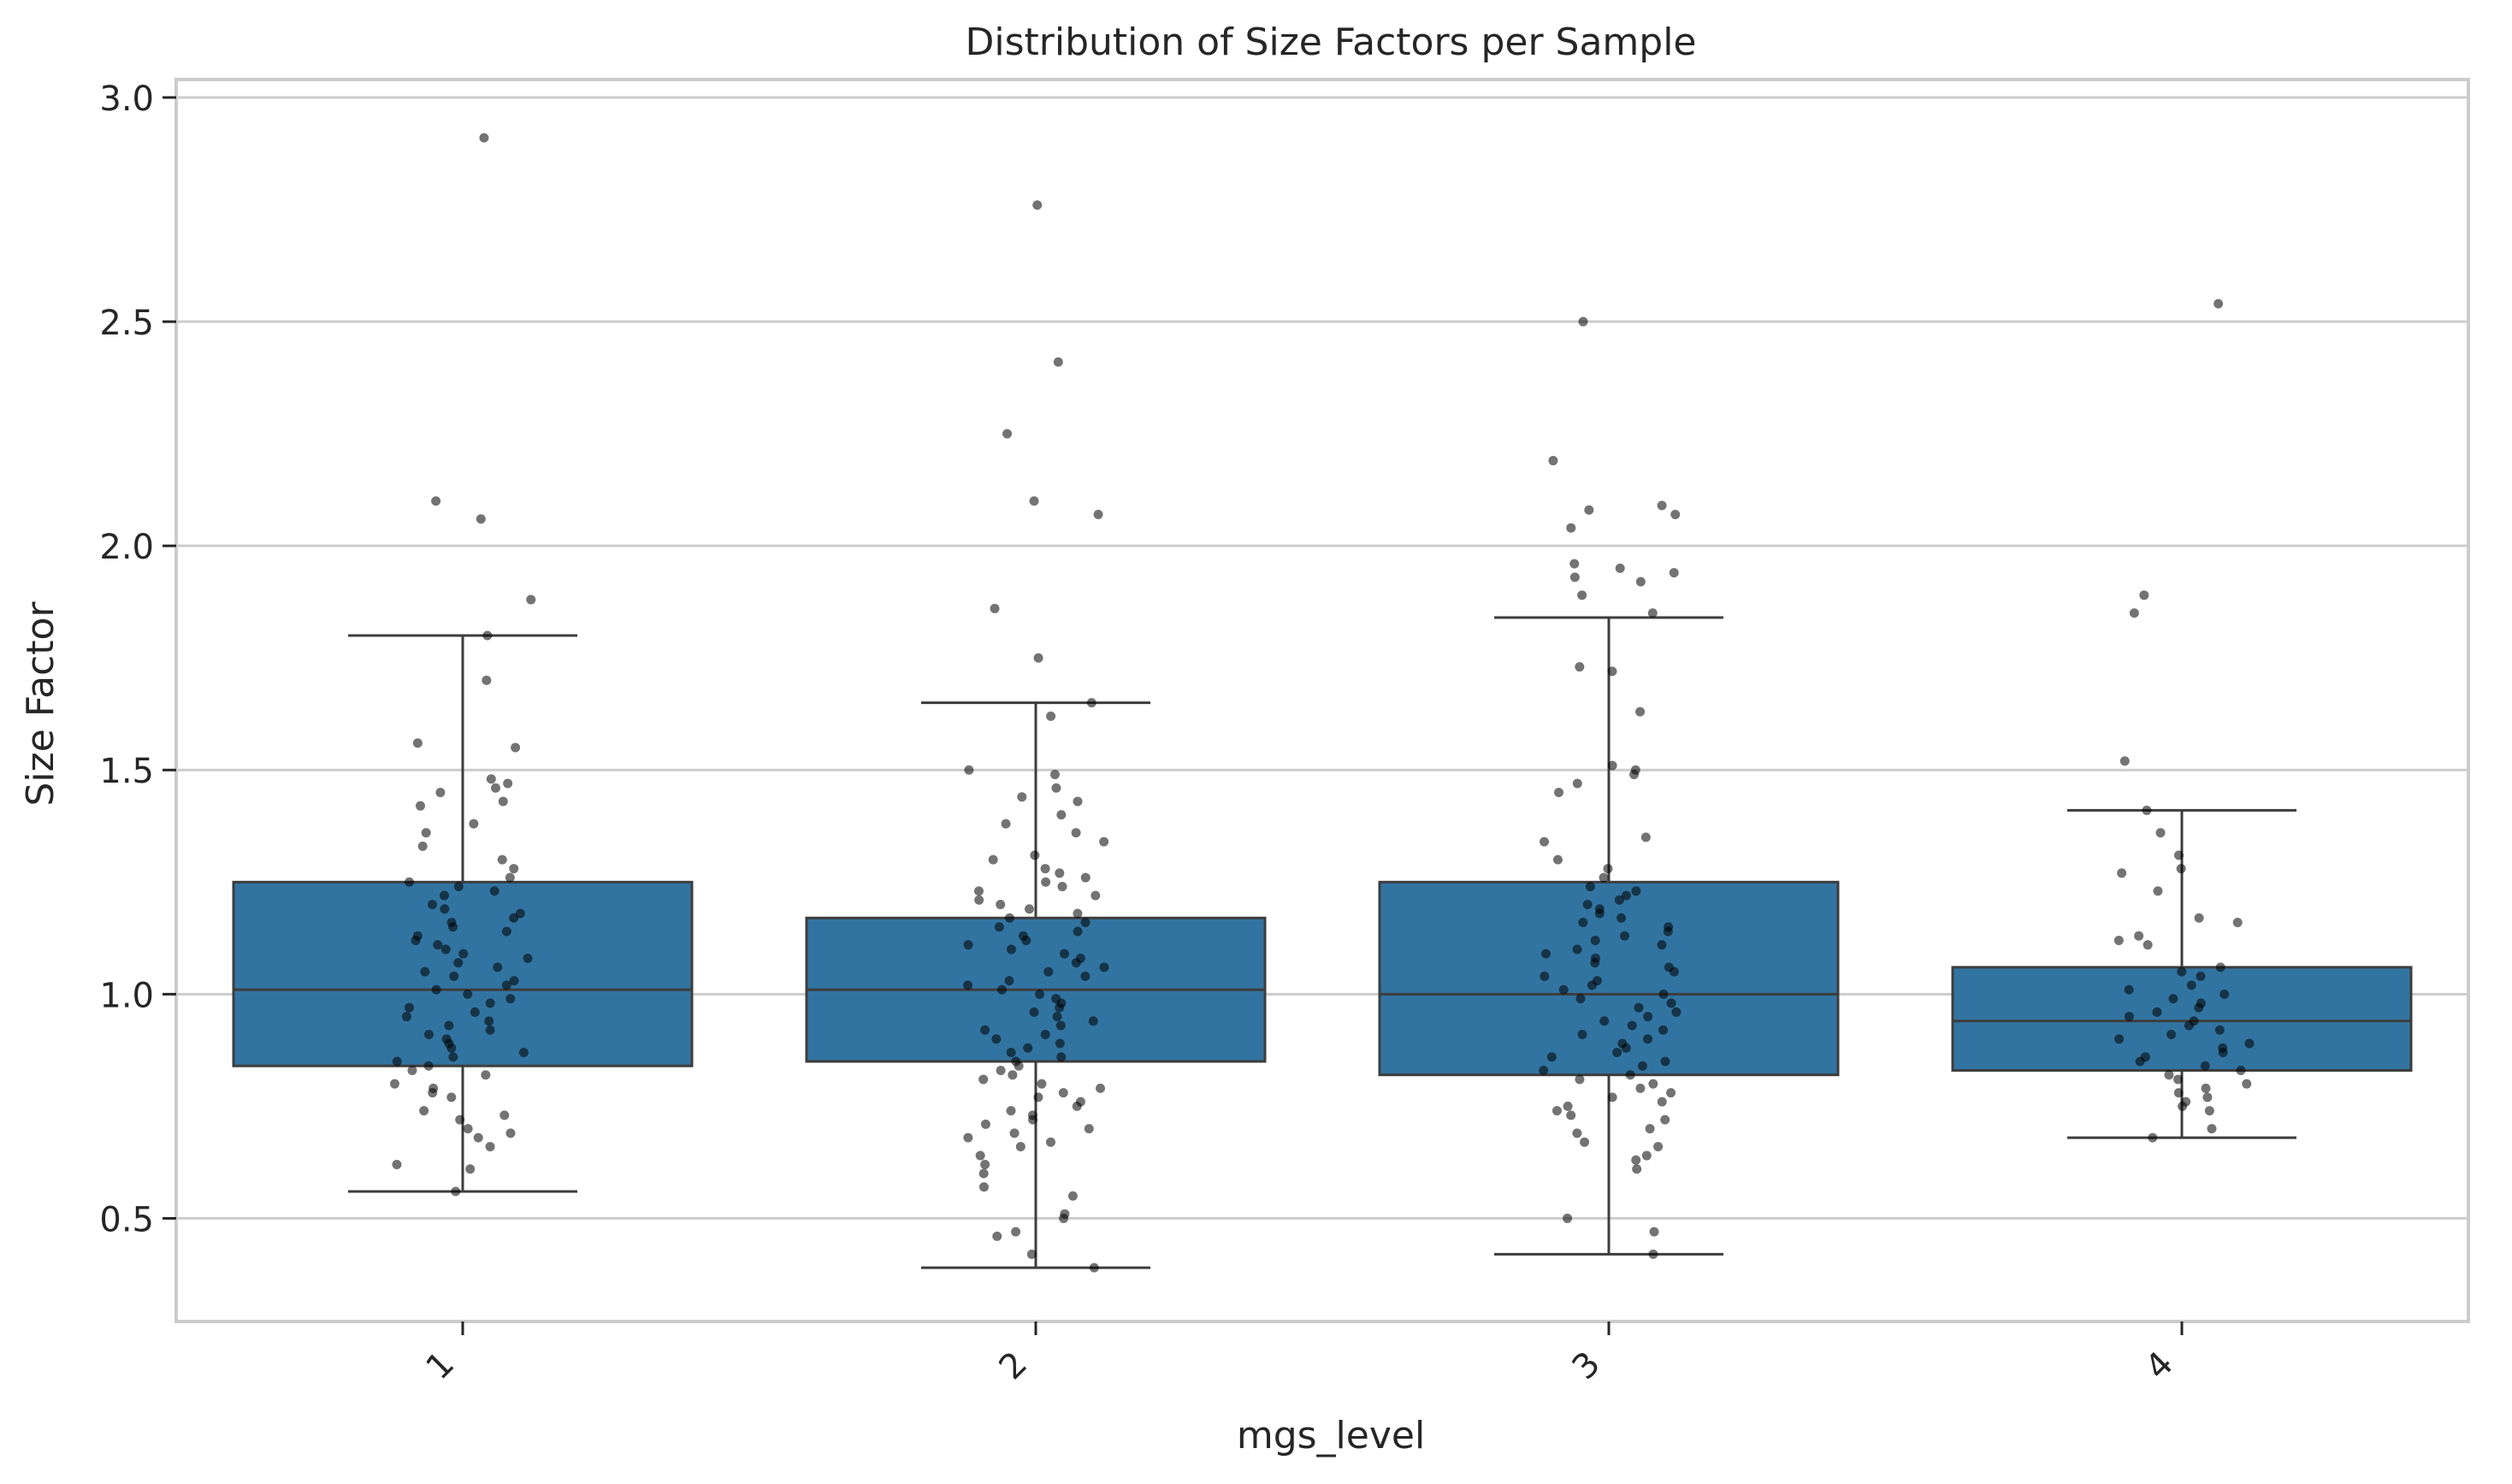 Image resolution: width=2512 pixels, height=1484 pixels. I want to click on y-tick-label: 1.5, so click(126, 771).